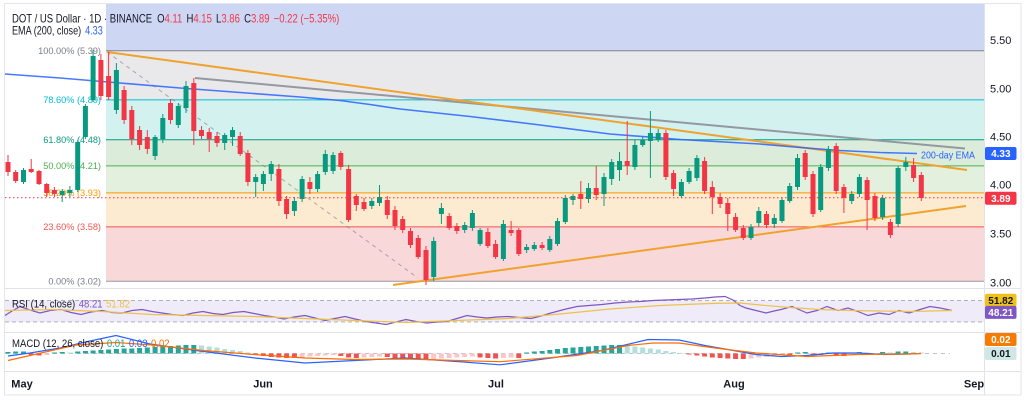 This screenshot has height=404, width=1024. I want to click on svg-text: 23.60% (3.58), so click(72, 227).